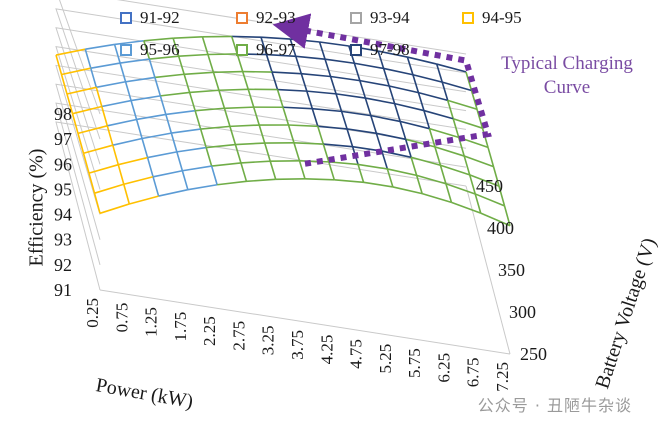  Describe the element at coordinates (533, 354) in the screenshot. I see `y-tick-label: 250` at that location.